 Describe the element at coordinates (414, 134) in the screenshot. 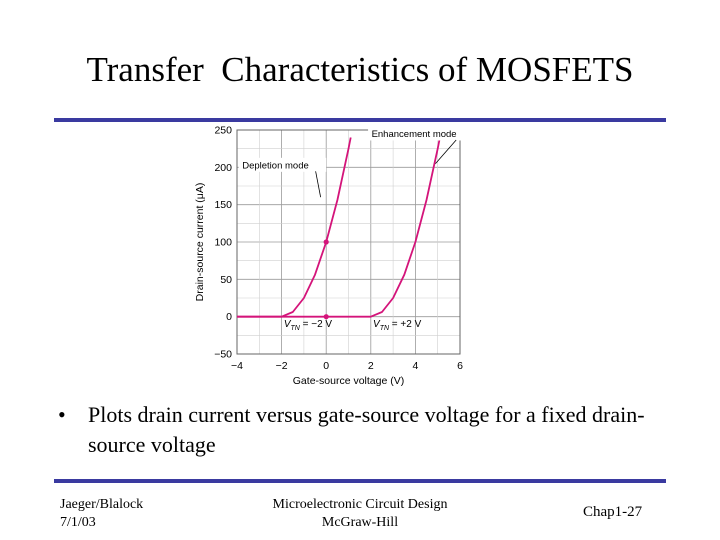

I see `callout-enhancement-label: Enhancement mode` at that location.